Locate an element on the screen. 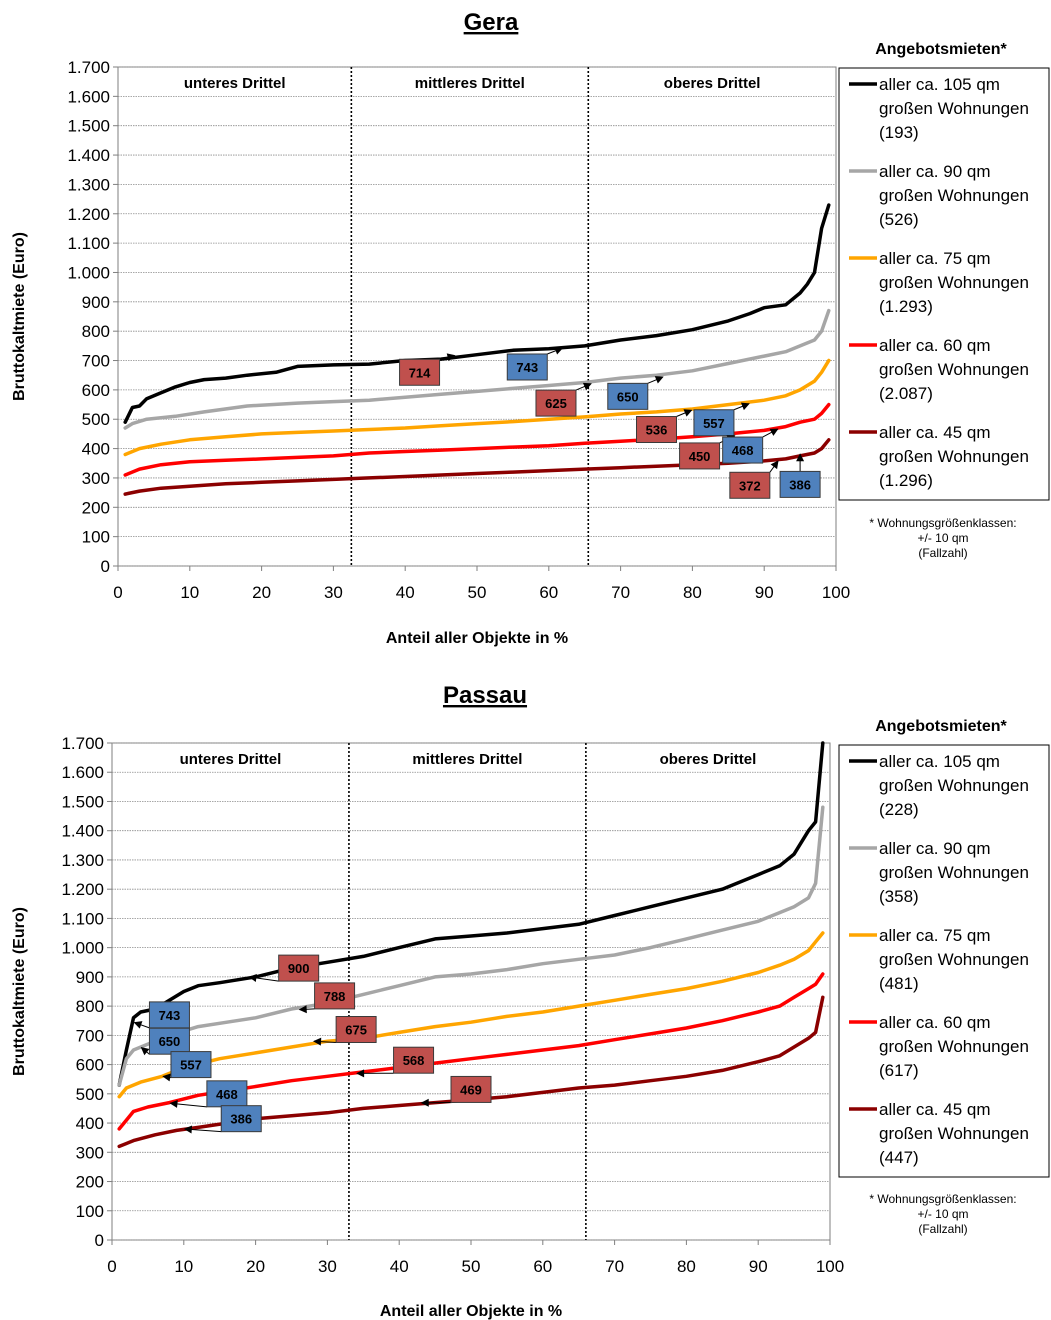 The height and width of the screenshot is (1320, 1051). third-label: mittleres Drittel is located at coordinates (467, 759).